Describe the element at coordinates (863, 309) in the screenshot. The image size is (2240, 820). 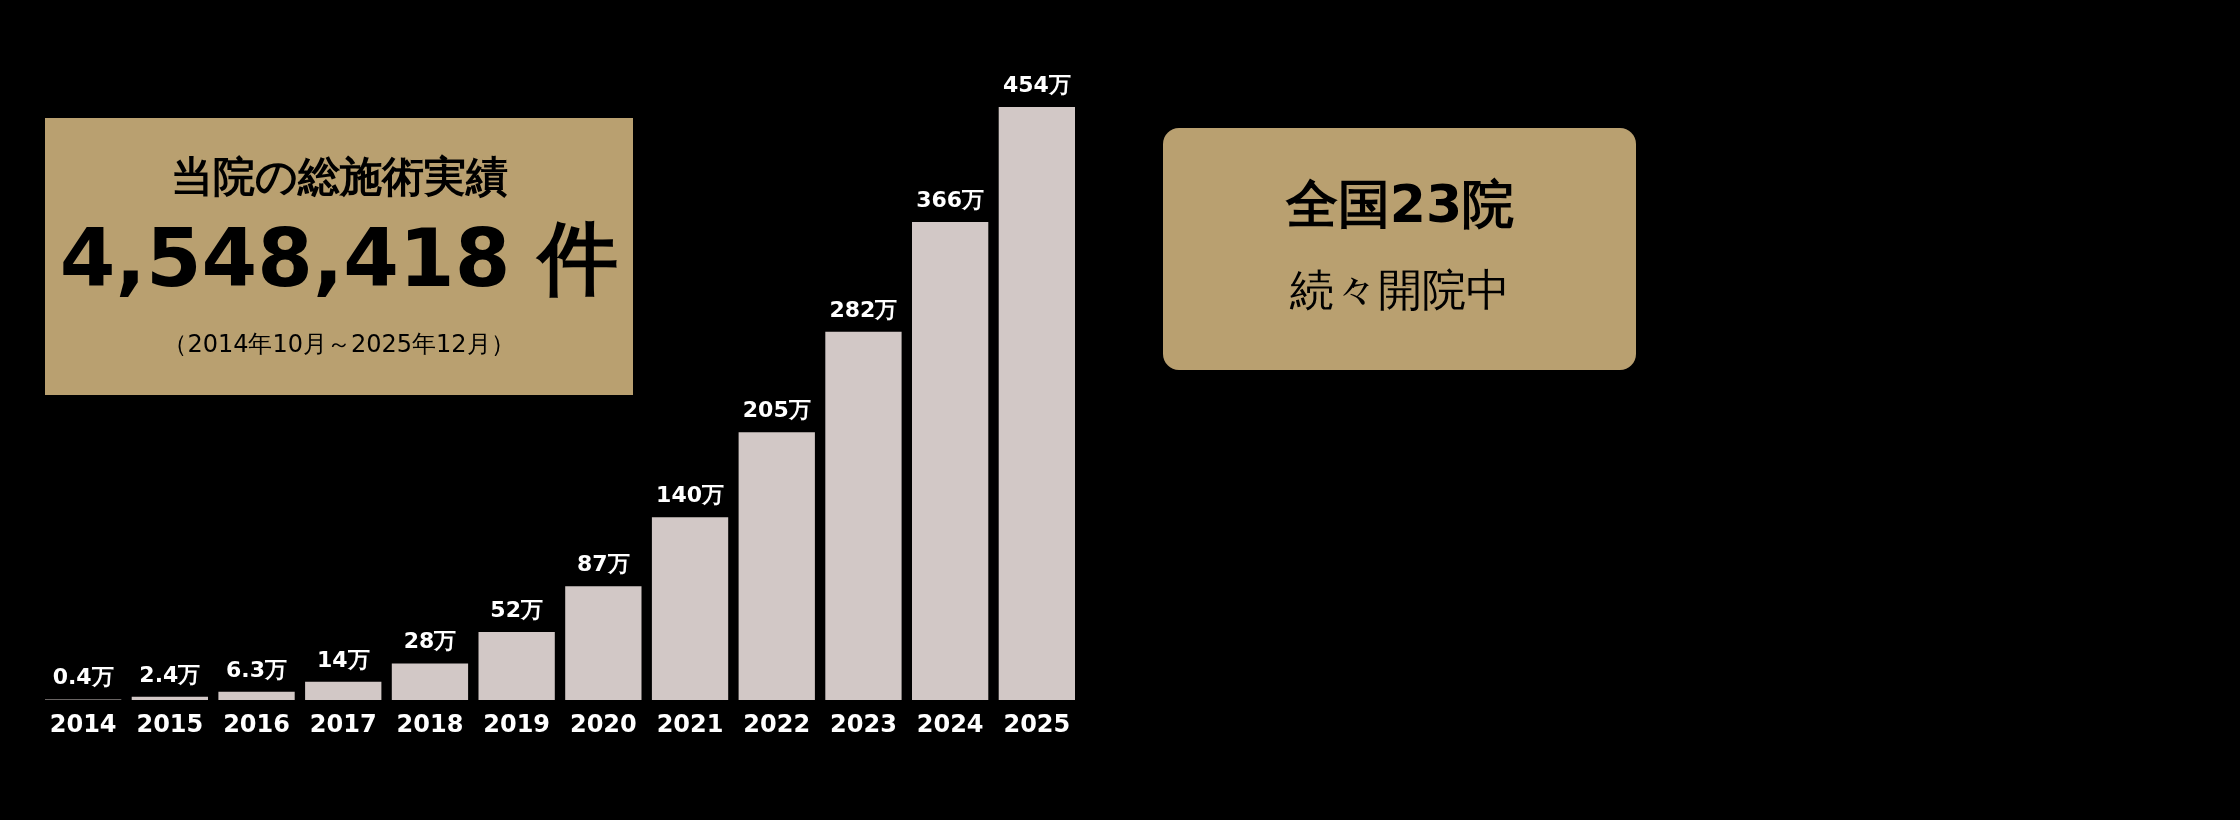
I see `data-label: 282万` at that location.